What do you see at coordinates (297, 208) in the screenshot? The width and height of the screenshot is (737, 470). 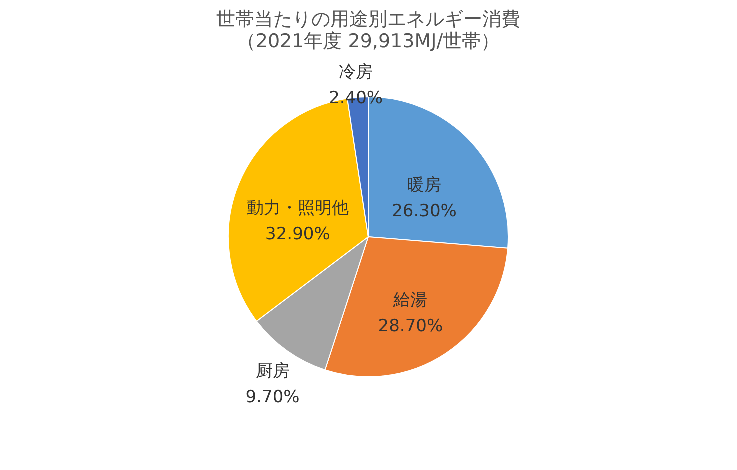 I see `slice-label: 動力・照明他` at bounding box center [297, 208].